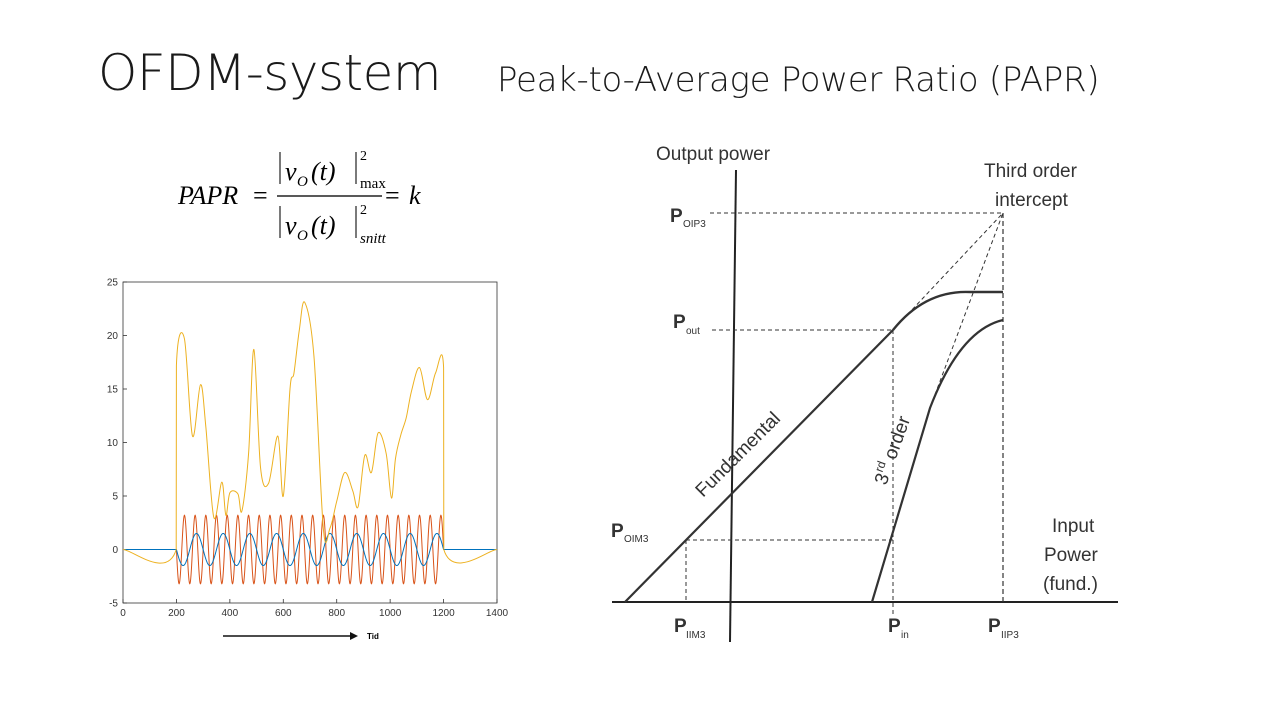 This screenshot has width=1280, height=720. Describe the element at coordinates (310, 549) in the screenshot. I see `series-2-line` at that location.